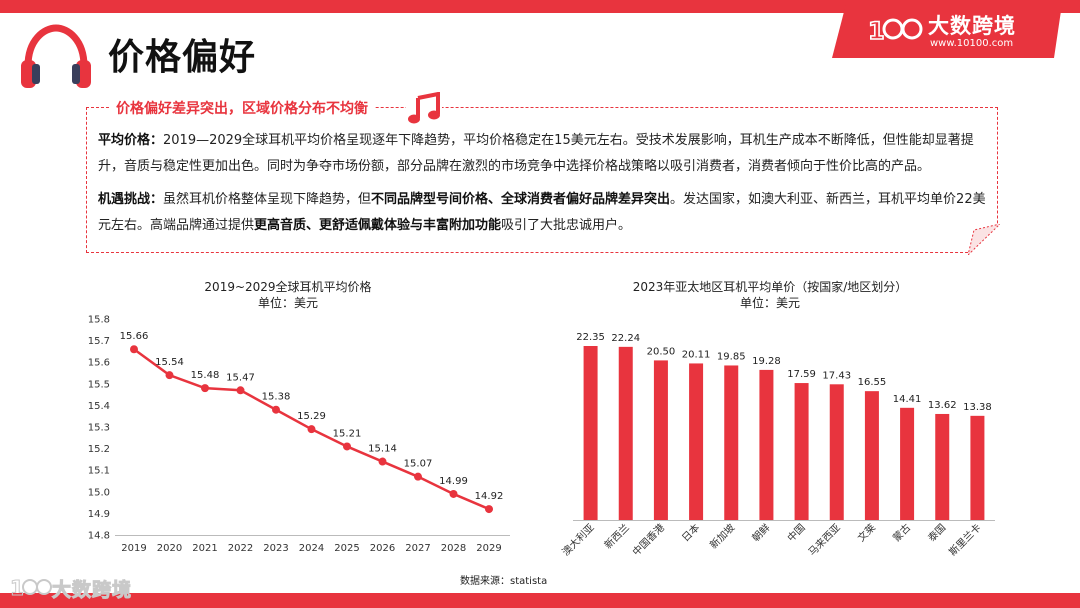  Describe the element at coordinates (99, 320) in the screenshot. I see `y-tick-label: 15.8` at that location.